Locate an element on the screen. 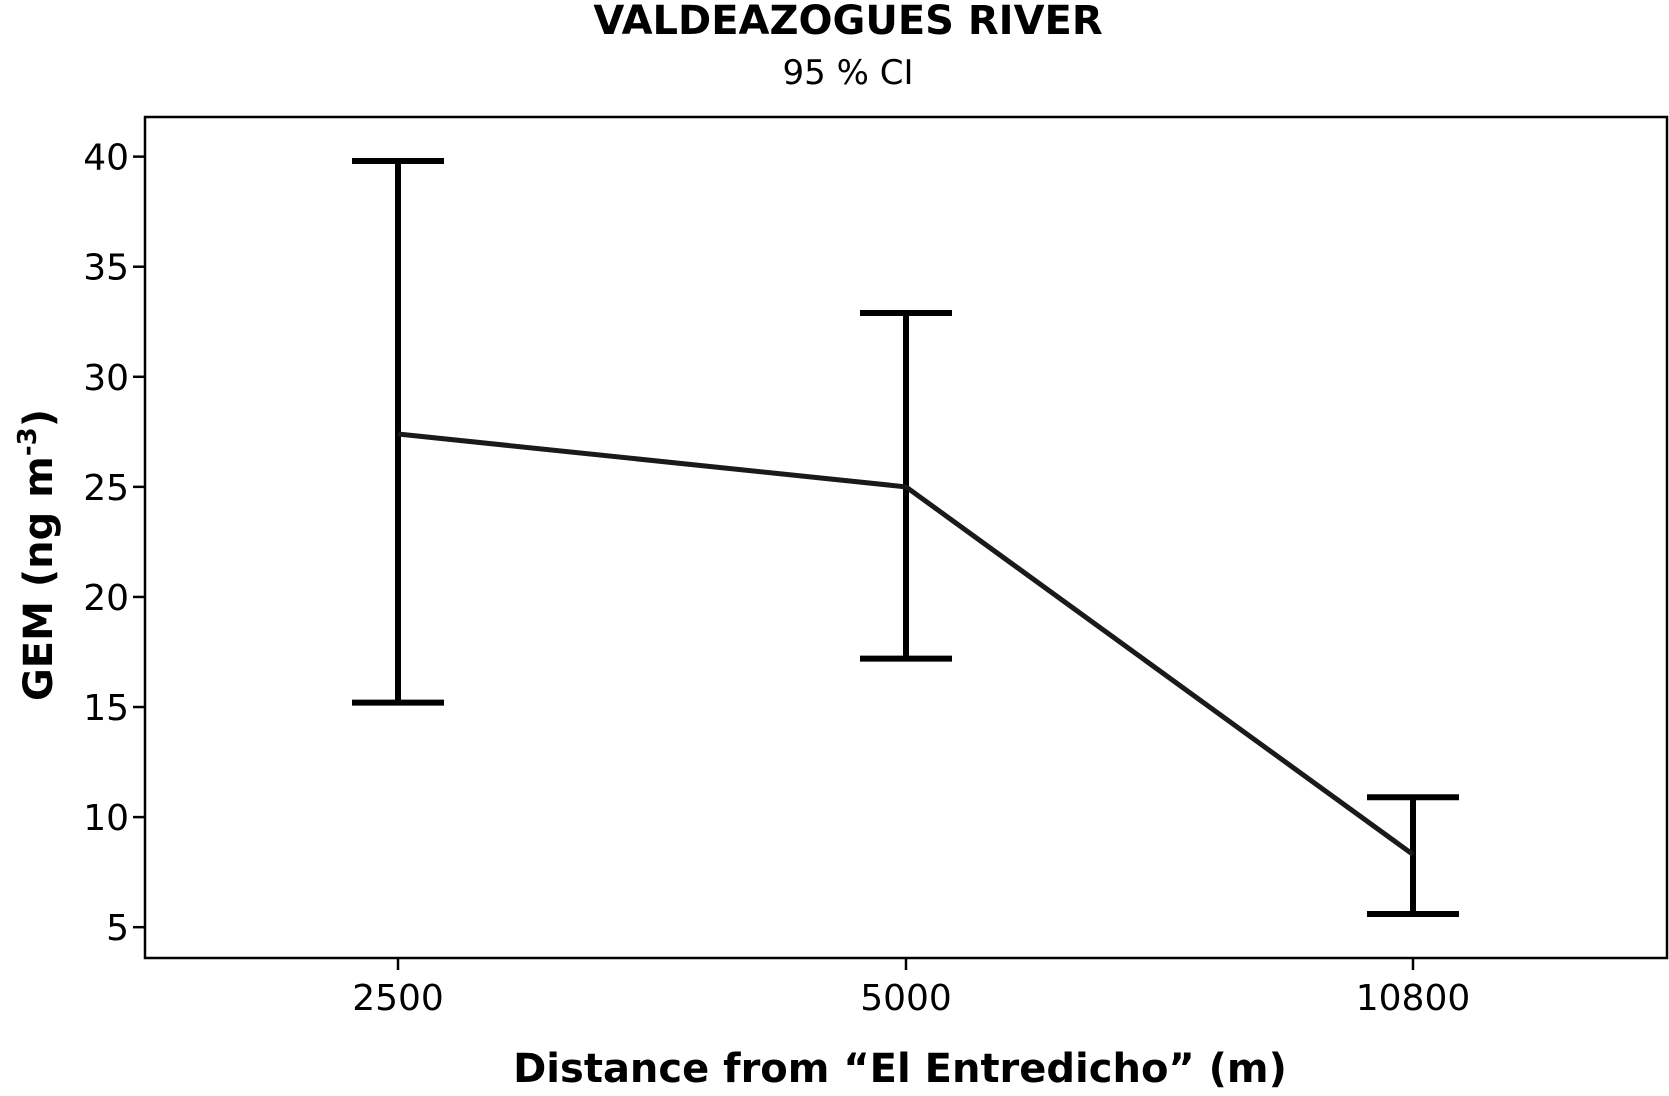 Image resolution: width=1669 pixels, height=1096 pixels. y-tick-label: 35 is located at coordinates (106, 268).